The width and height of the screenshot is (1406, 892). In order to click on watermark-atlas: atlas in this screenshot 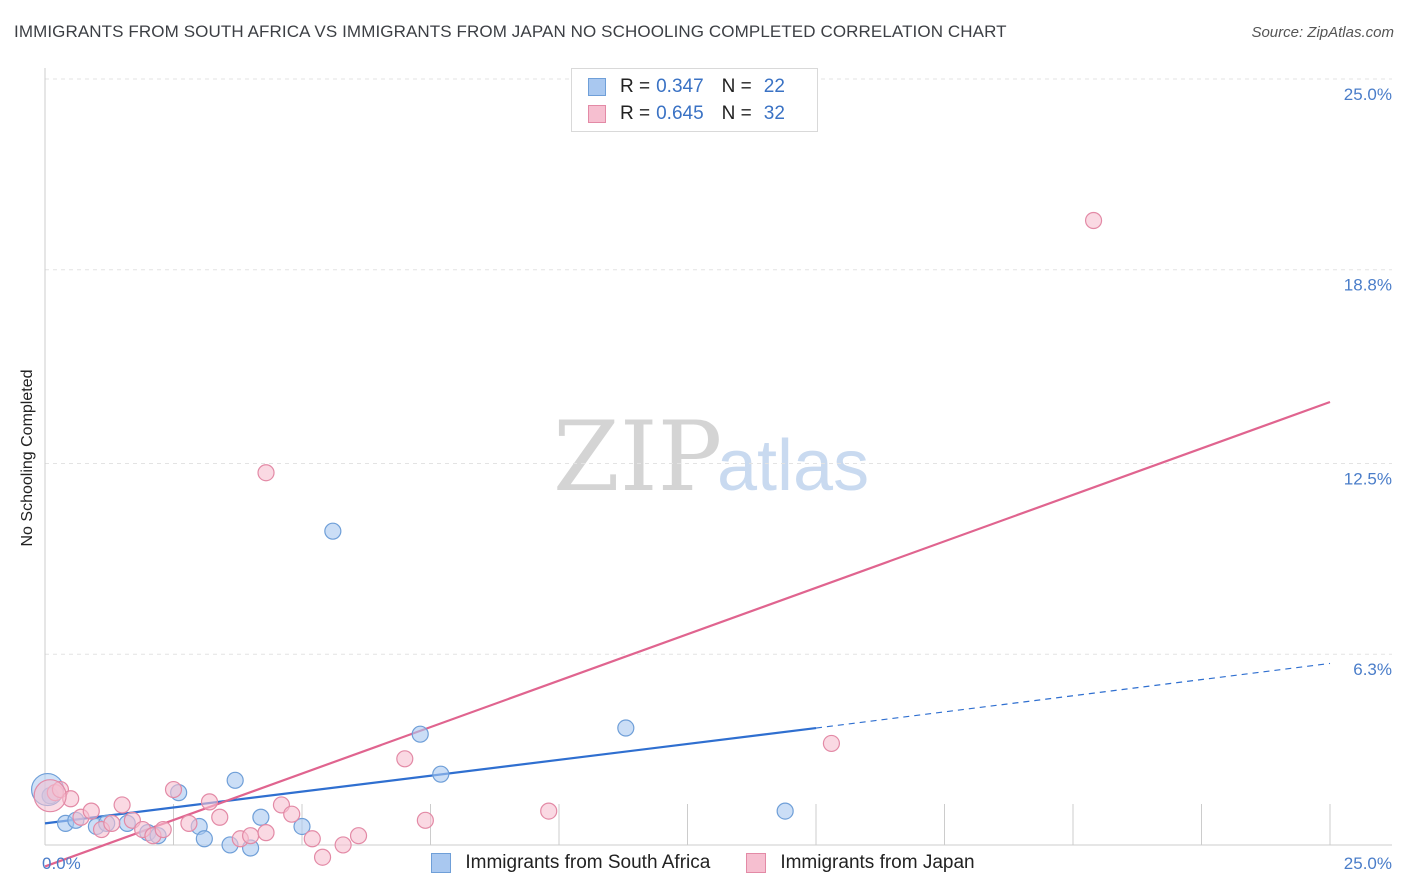, I will do `click(793, 466)`.